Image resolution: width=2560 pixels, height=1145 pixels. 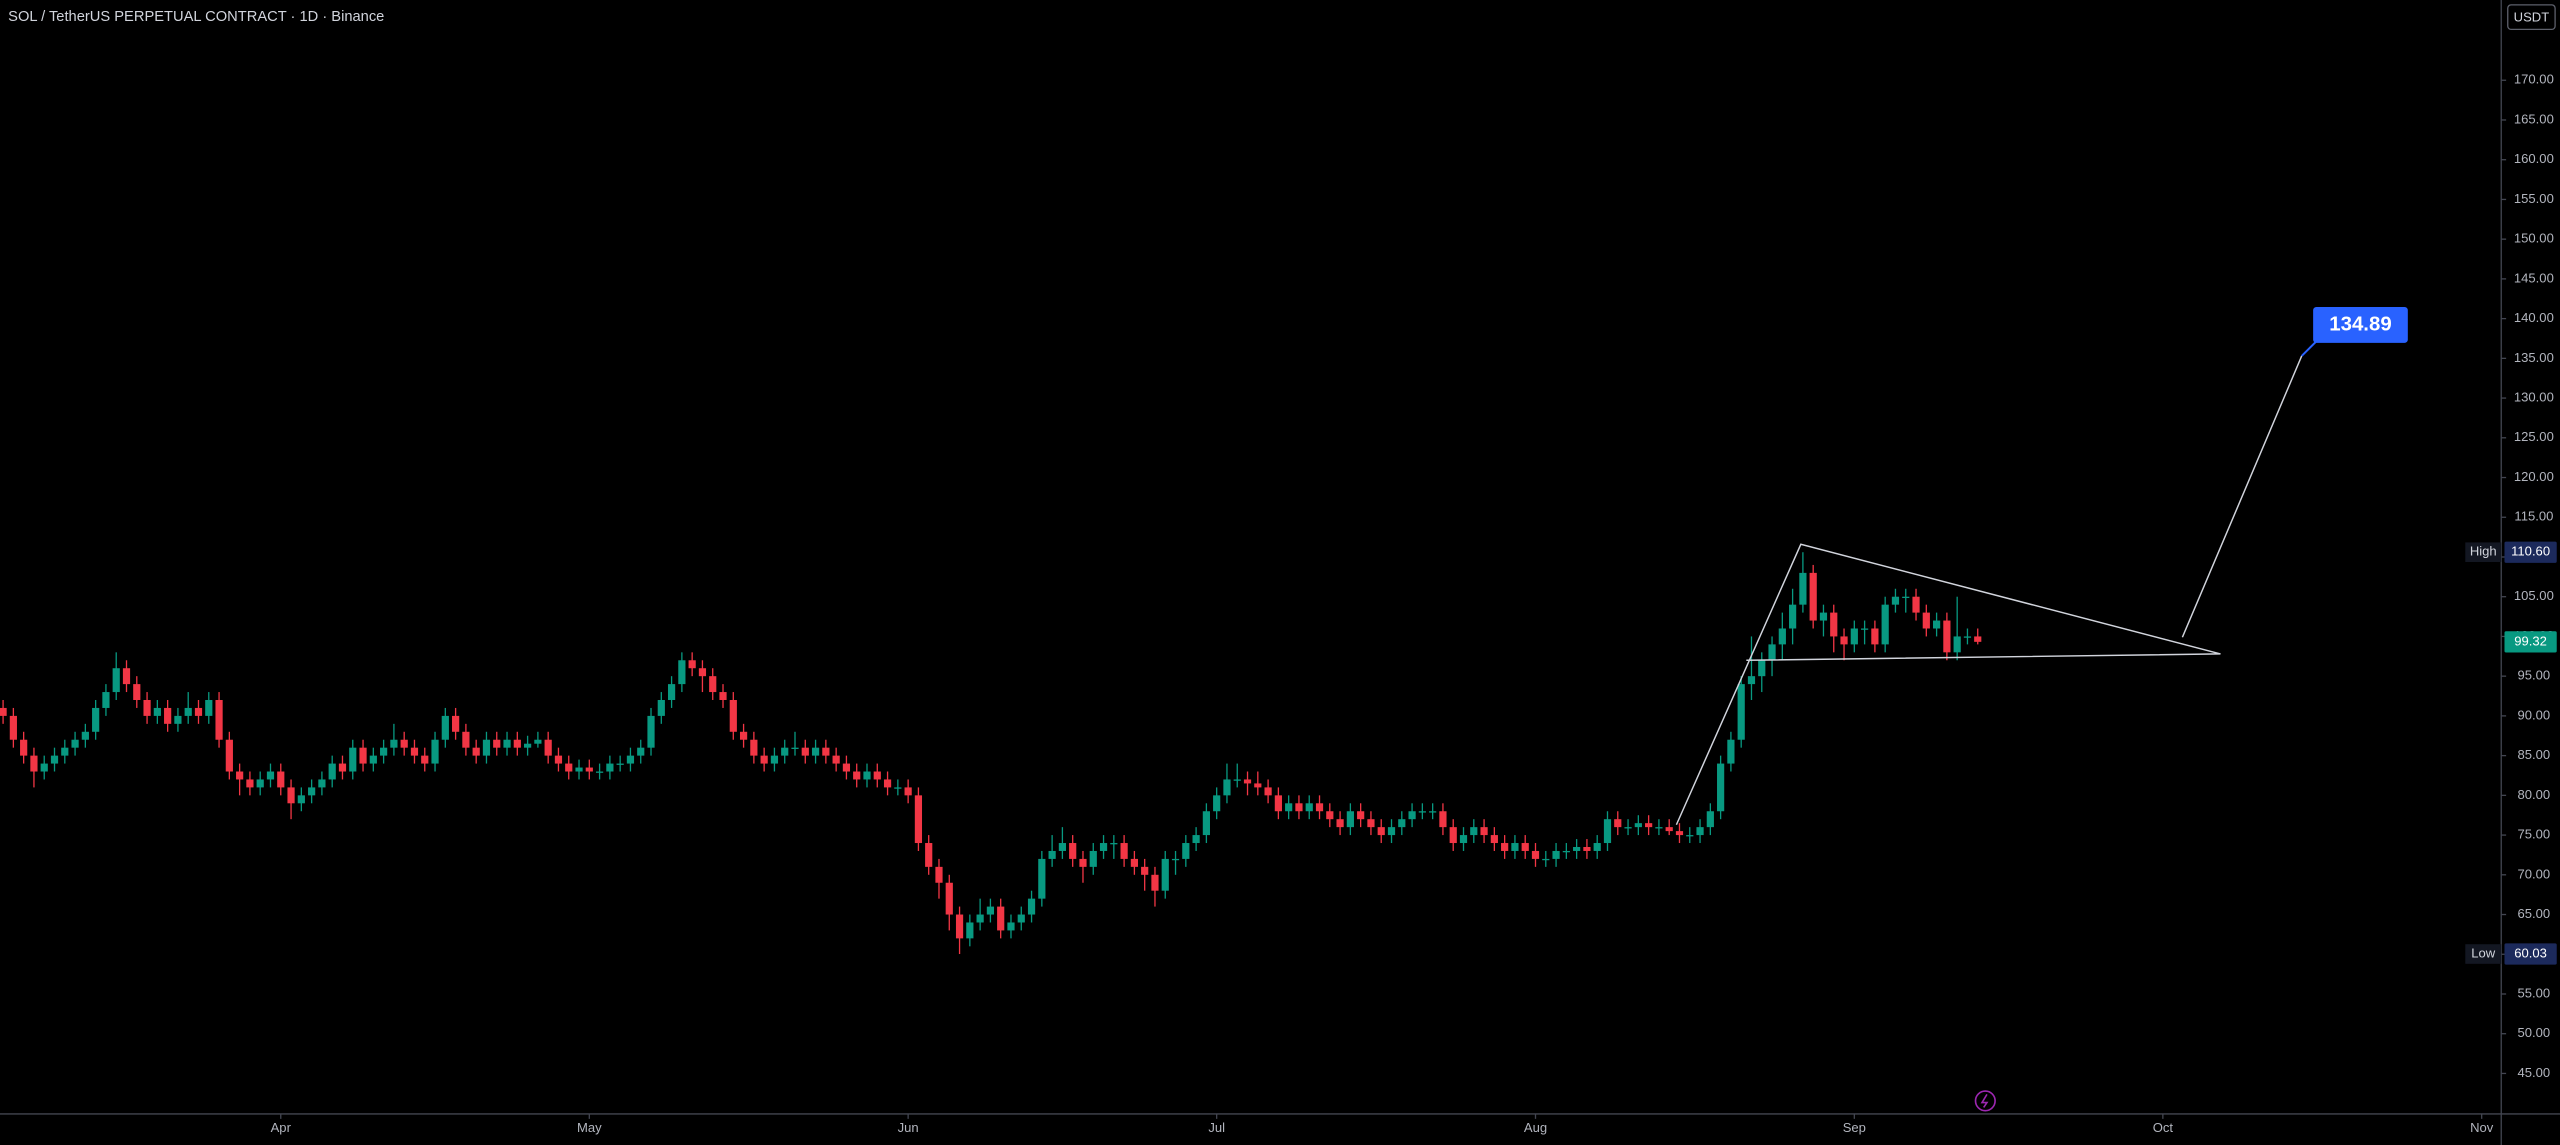 What do you see at coordinates (2534, 834) in the screenshot?
I see `y-tick-label: 75.00` at bounding box center [2534, 834].